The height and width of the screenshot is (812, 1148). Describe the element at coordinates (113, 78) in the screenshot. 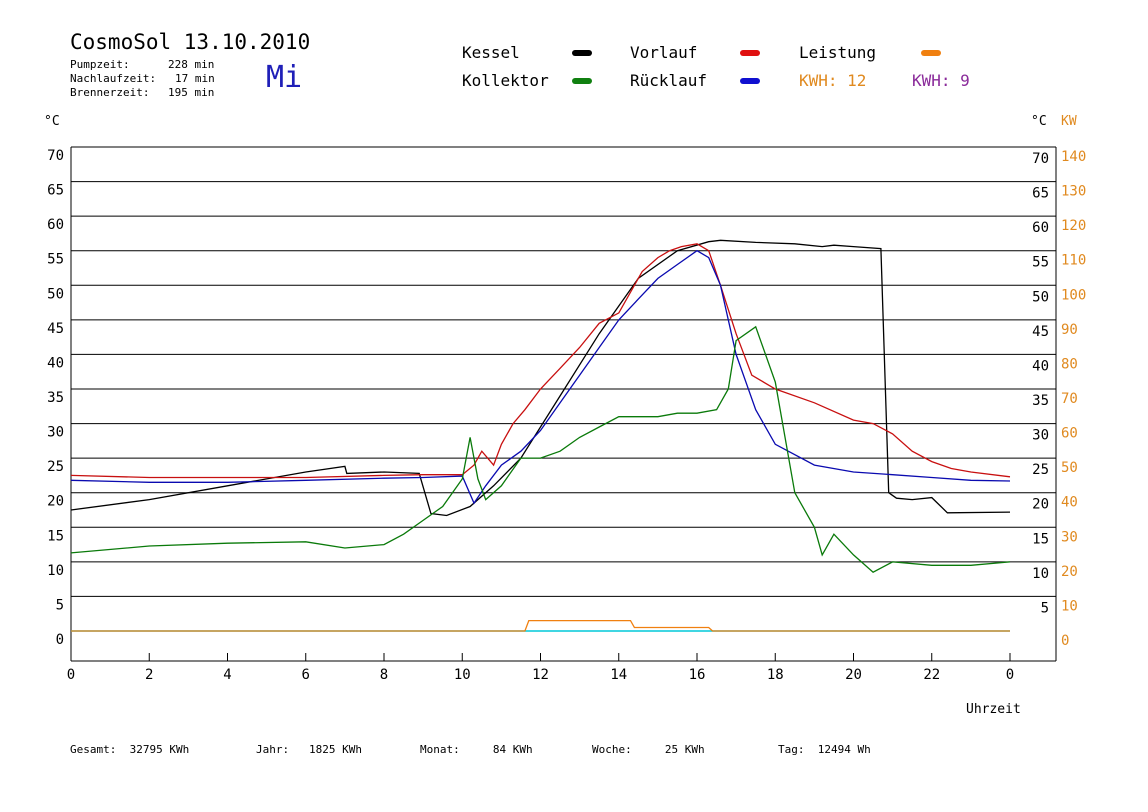

I see `stat-label: Nachlaufzeit:` at that location.